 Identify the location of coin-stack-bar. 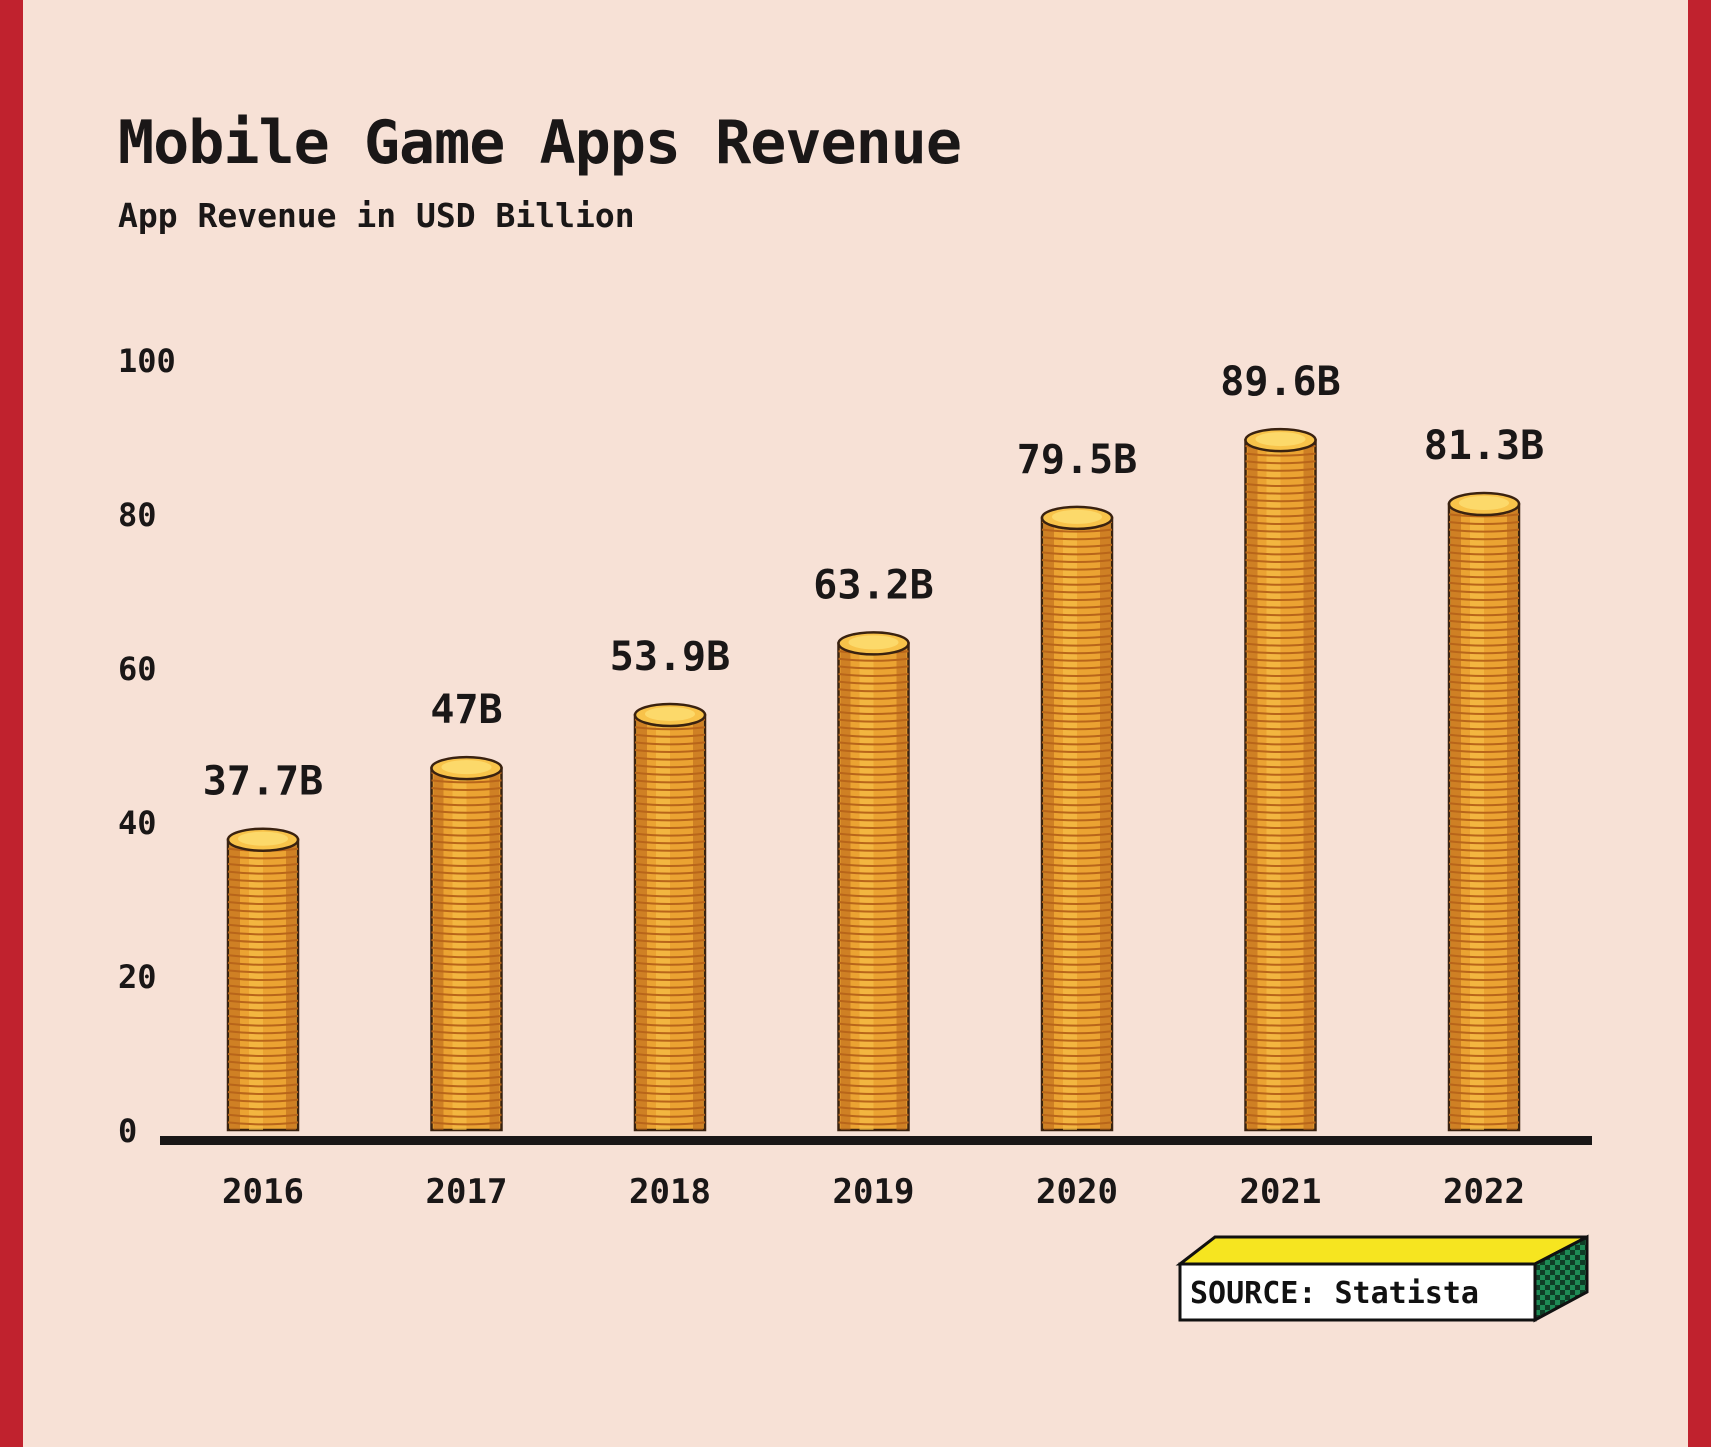
(873, 881).